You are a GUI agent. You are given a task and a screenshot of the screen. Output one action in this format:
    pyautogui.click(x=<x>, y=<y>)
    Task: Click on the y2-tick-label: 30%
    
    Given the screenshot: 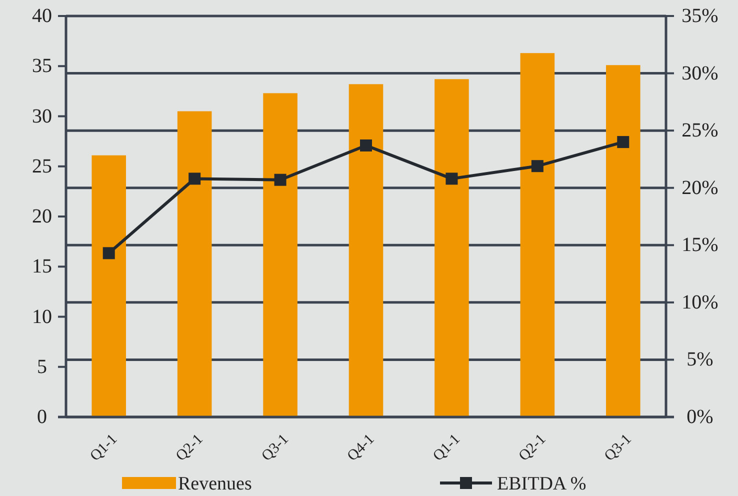 What is the action you would take?
    pyautogui.click(x=700, y=73)
    